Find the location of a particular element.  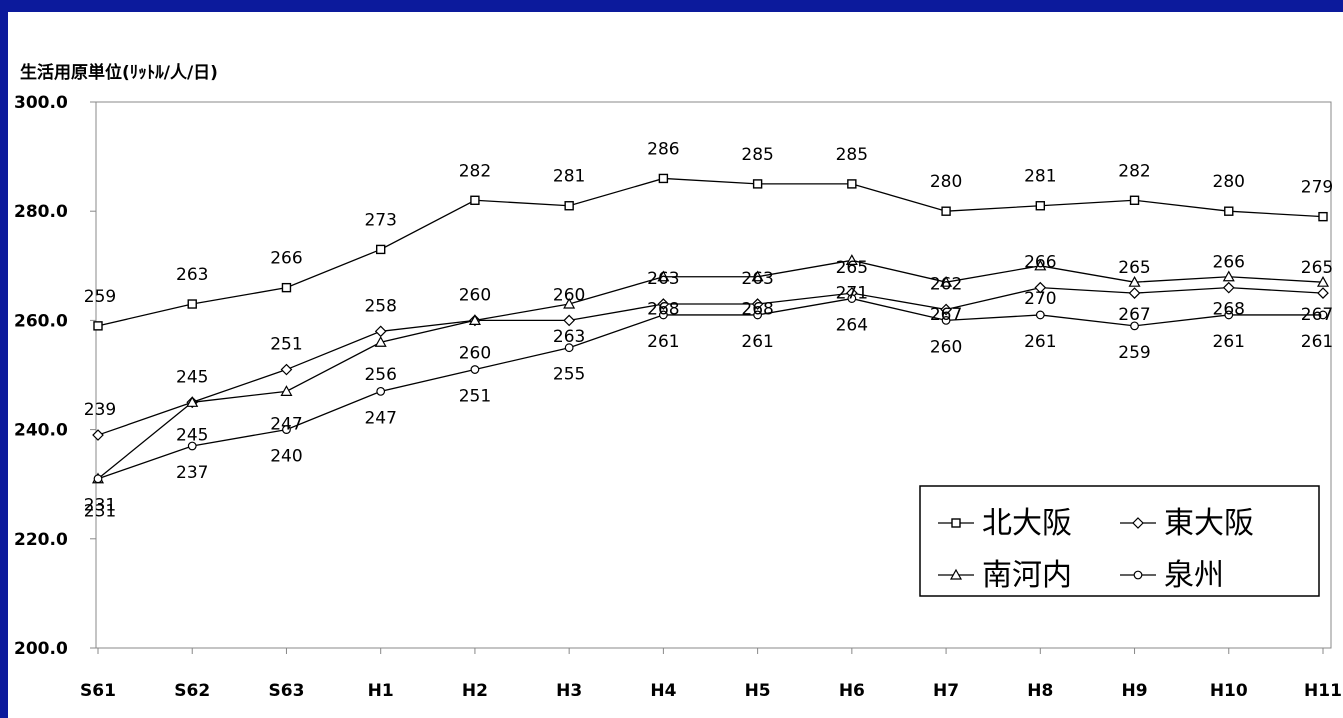

x-tick-label: H1 is located at coordinates (381, 691).